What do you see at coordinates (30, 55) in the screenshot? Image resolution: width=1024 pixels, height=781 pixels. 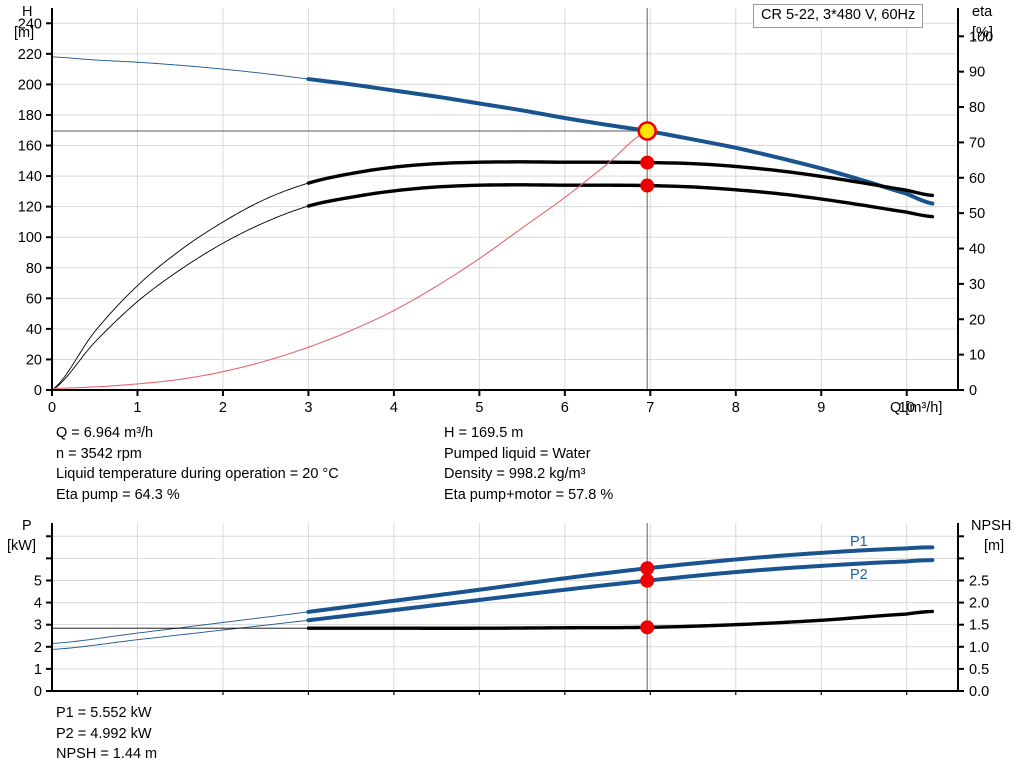 I see `tick-label-left: 220` at bounding box center [30, 55].